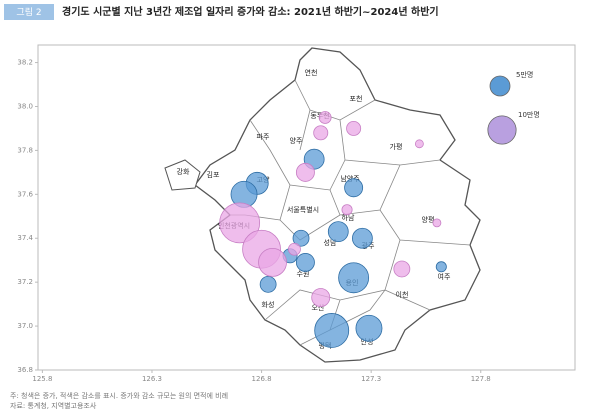  Describe the element at coordinates (529, 114) in the screenshot. I see `legend-label: 10만명` at that location.